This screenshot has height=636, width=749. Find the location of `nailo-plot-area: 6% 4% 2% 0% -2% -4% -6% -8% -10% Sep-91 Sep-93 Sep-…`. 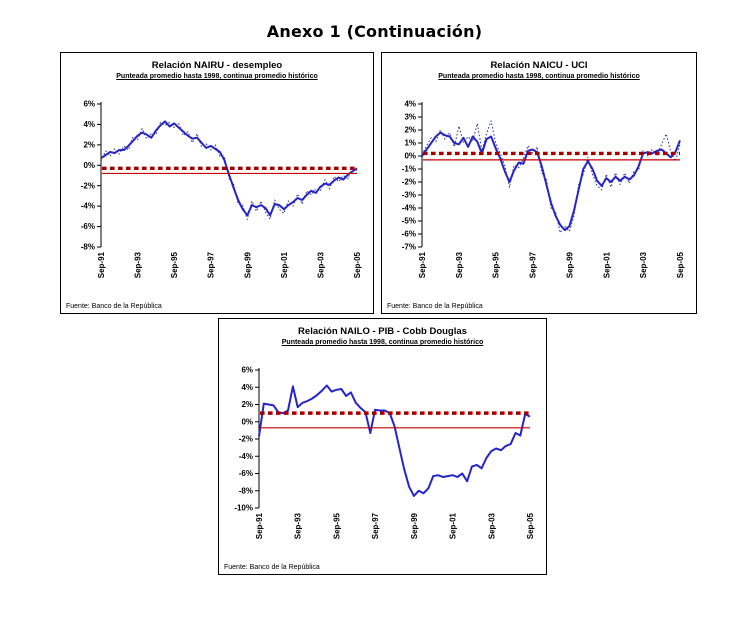

nailo-plot-area: 6% 4% 2% 0% -2% -4% -6% -8% -10% Sep-91 Sep-93 Sep-… is located at coordinates (382, 461).